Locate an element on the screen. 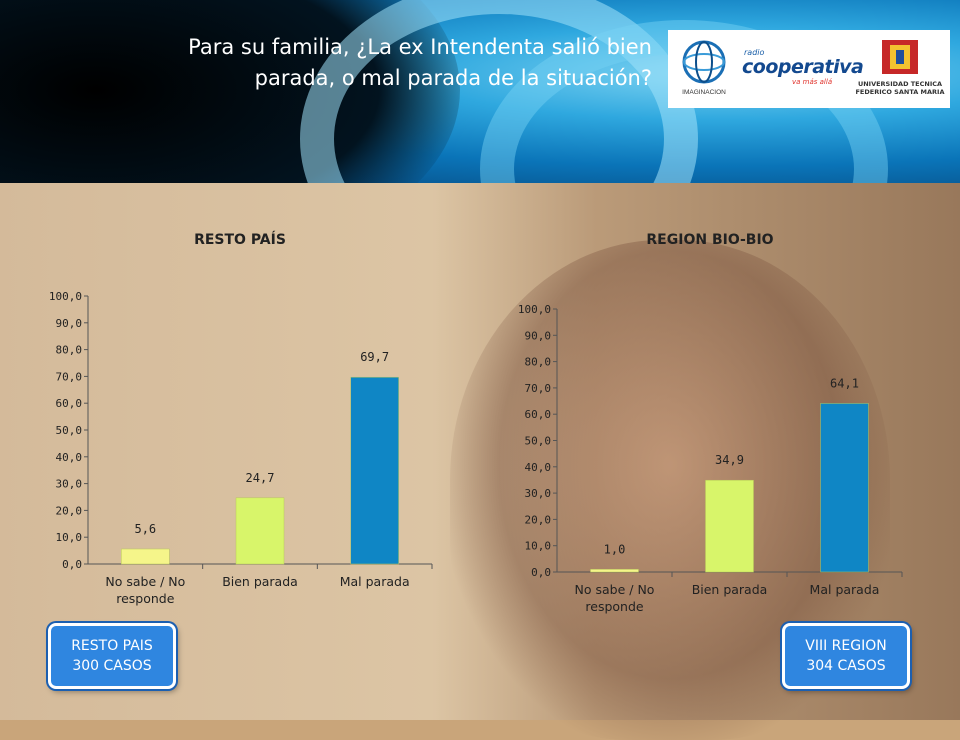  cooperativa-tagline: va más allá is located at coordinates (812, 82).